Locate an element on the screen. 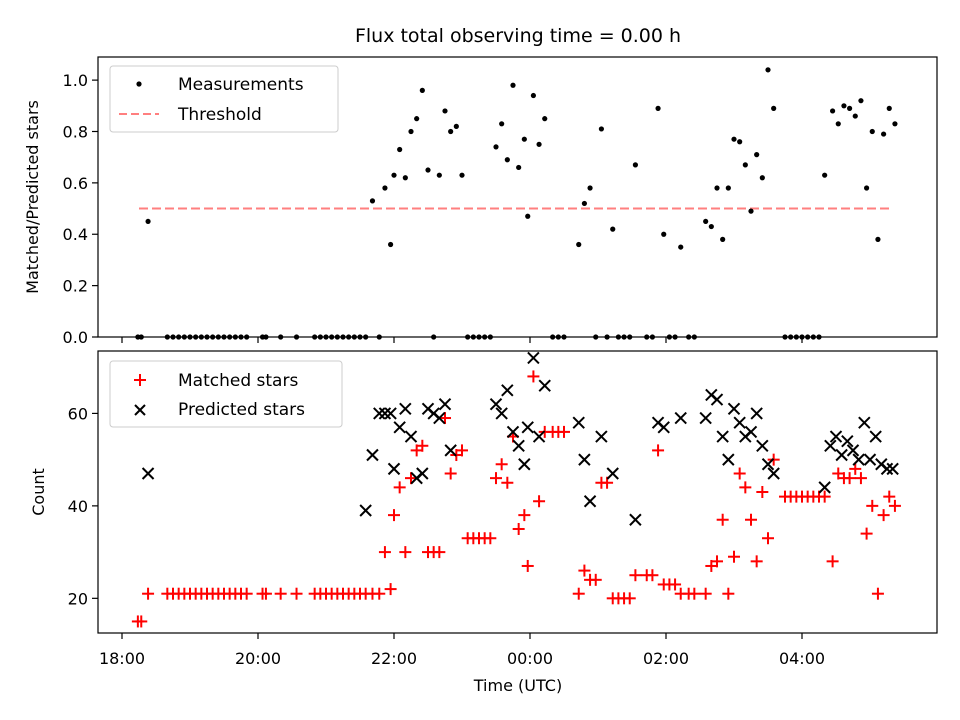  x-tick-label: 22:00 is located at coordinates (394, 658).